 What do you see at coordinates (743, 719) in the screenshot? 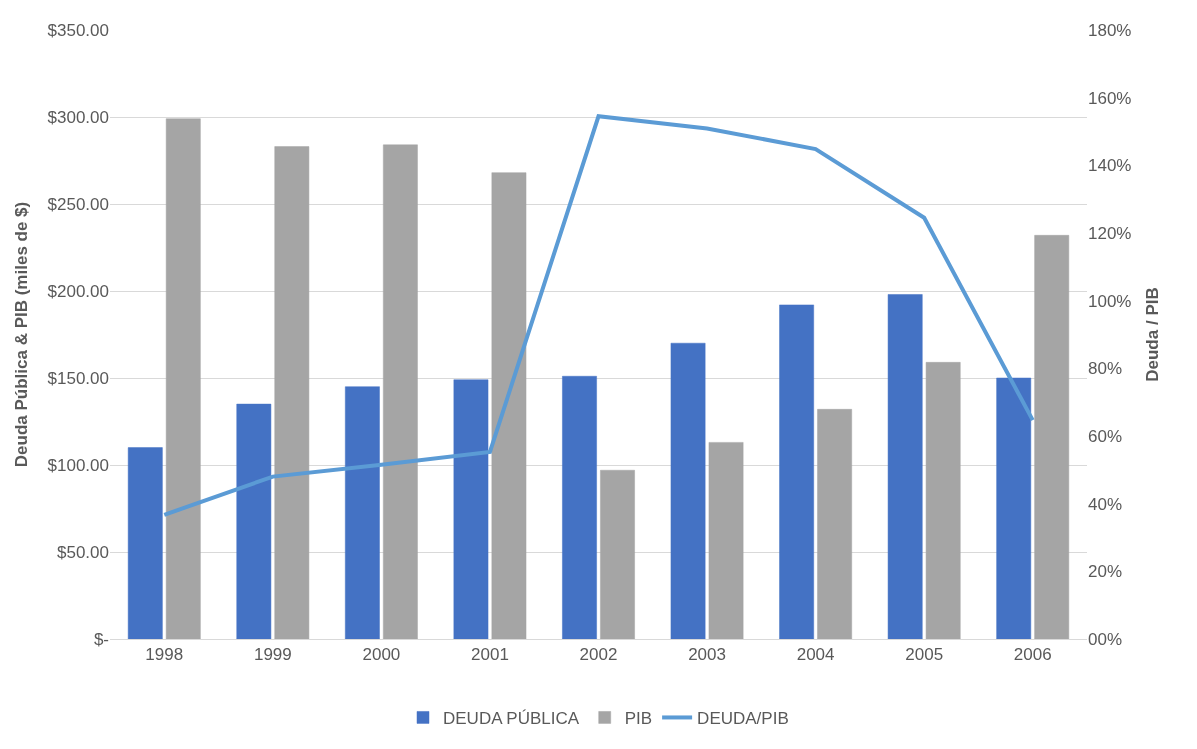
I see `legend-label: DEUDA/PIB` at bounding box center [743, 719].